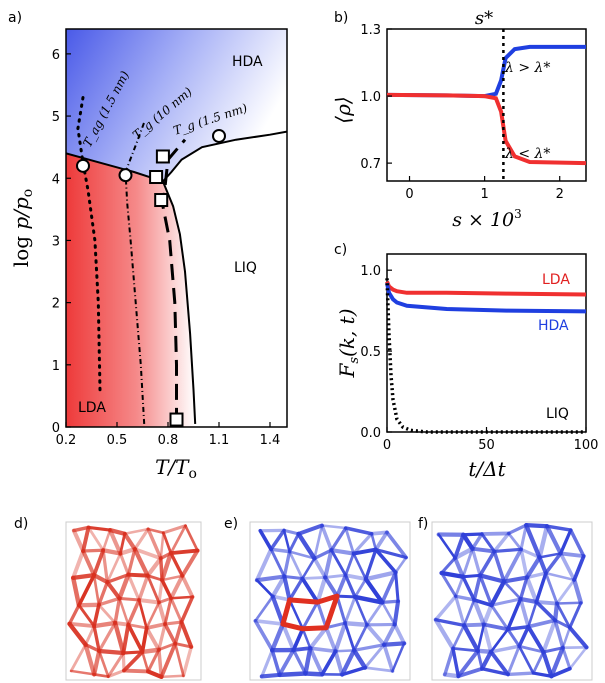 This screenshot has width=605, height=683. What do you see at coordinates (340, 250) in the screenshot?
I see `panel-c-label: c)` at bounding box center [340, 250].